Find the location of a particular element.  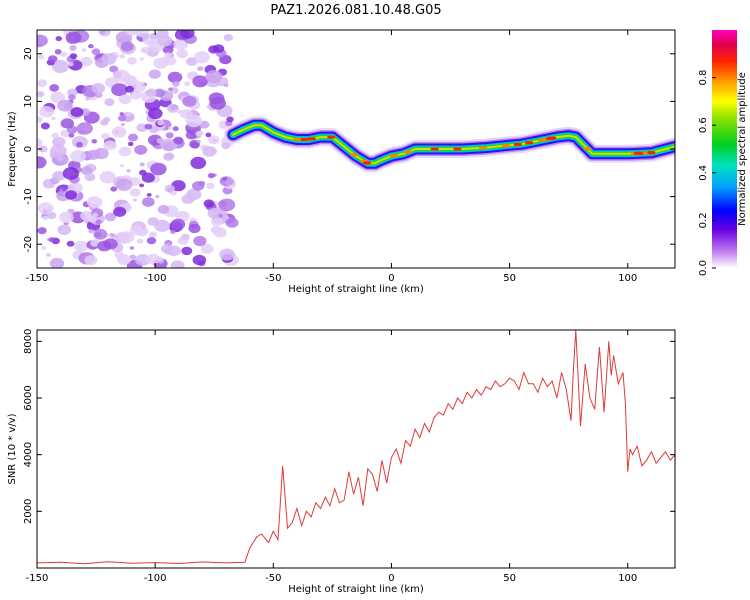

snr-x-tick-label: -50 is located at coordinates (273, 578).